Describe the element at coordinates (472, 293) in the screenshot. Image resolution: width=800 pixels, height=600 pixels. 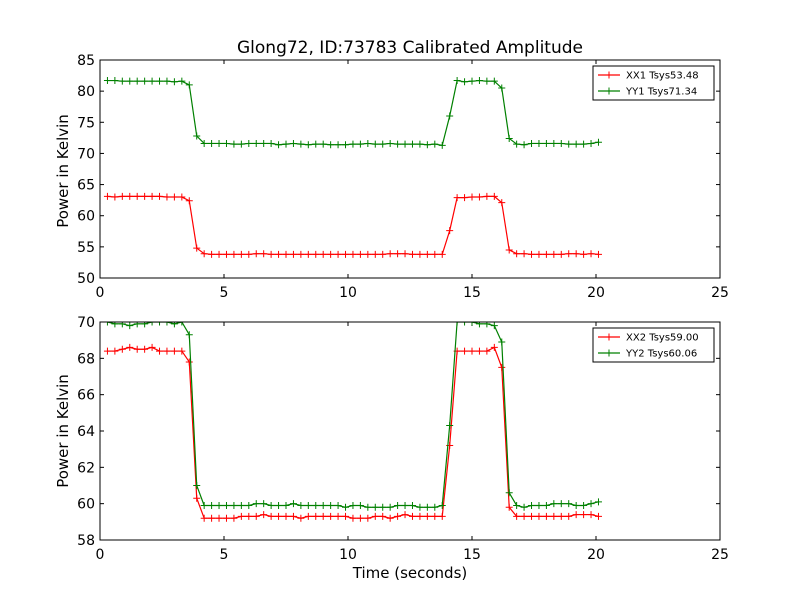
I see `top-x-tick-label: 15` at that location.